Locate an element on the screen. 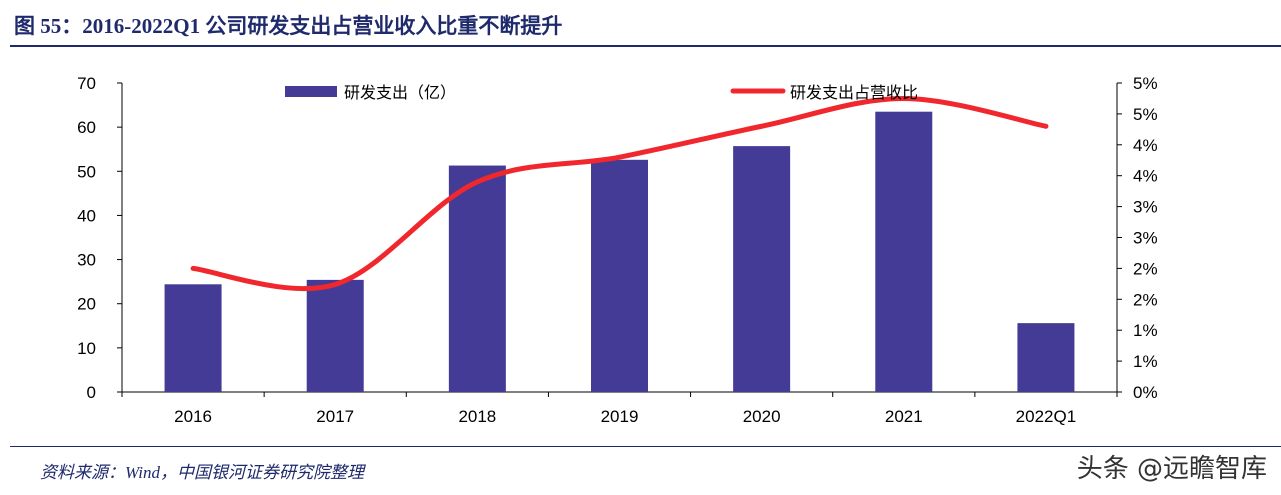  x-tick-label: 2016 is located at coordinates (193, 416).